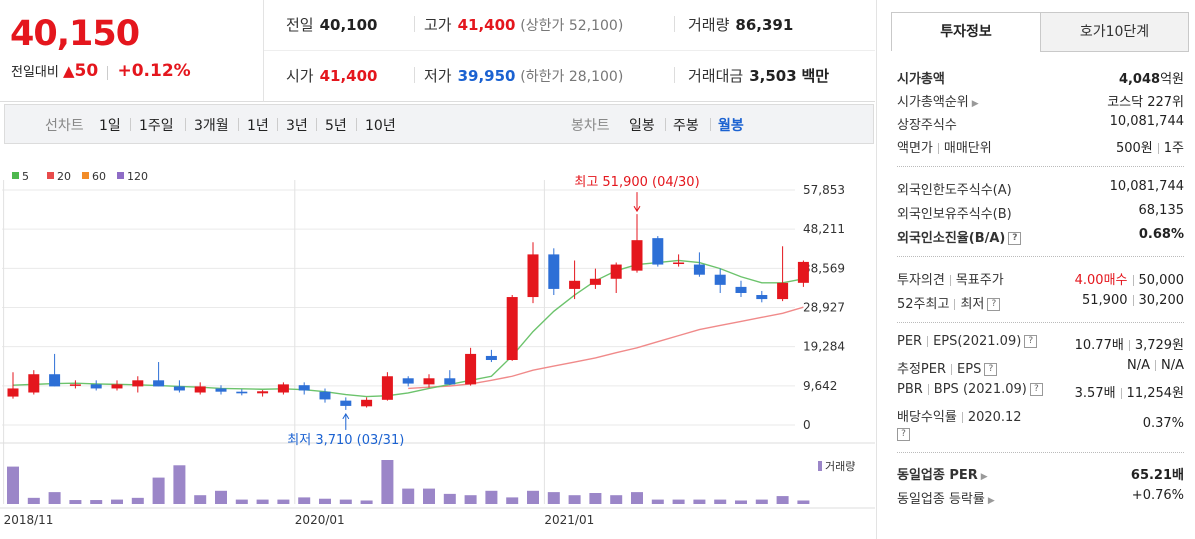  Describe the element at coordinates (1134, 148) in the screenshot. I see `par-value: 500원` at that location.